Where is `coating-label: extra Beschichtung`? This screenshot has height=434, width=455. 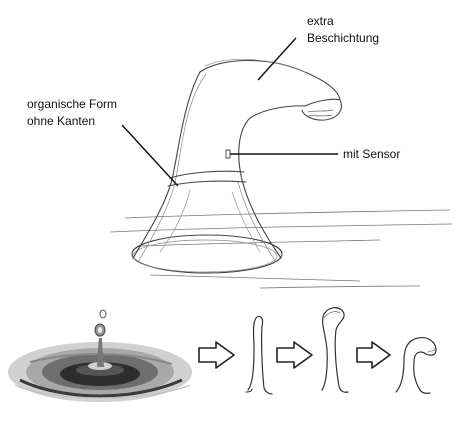
coating-label: extra Beschichtung is located at coordinates (343, 30).